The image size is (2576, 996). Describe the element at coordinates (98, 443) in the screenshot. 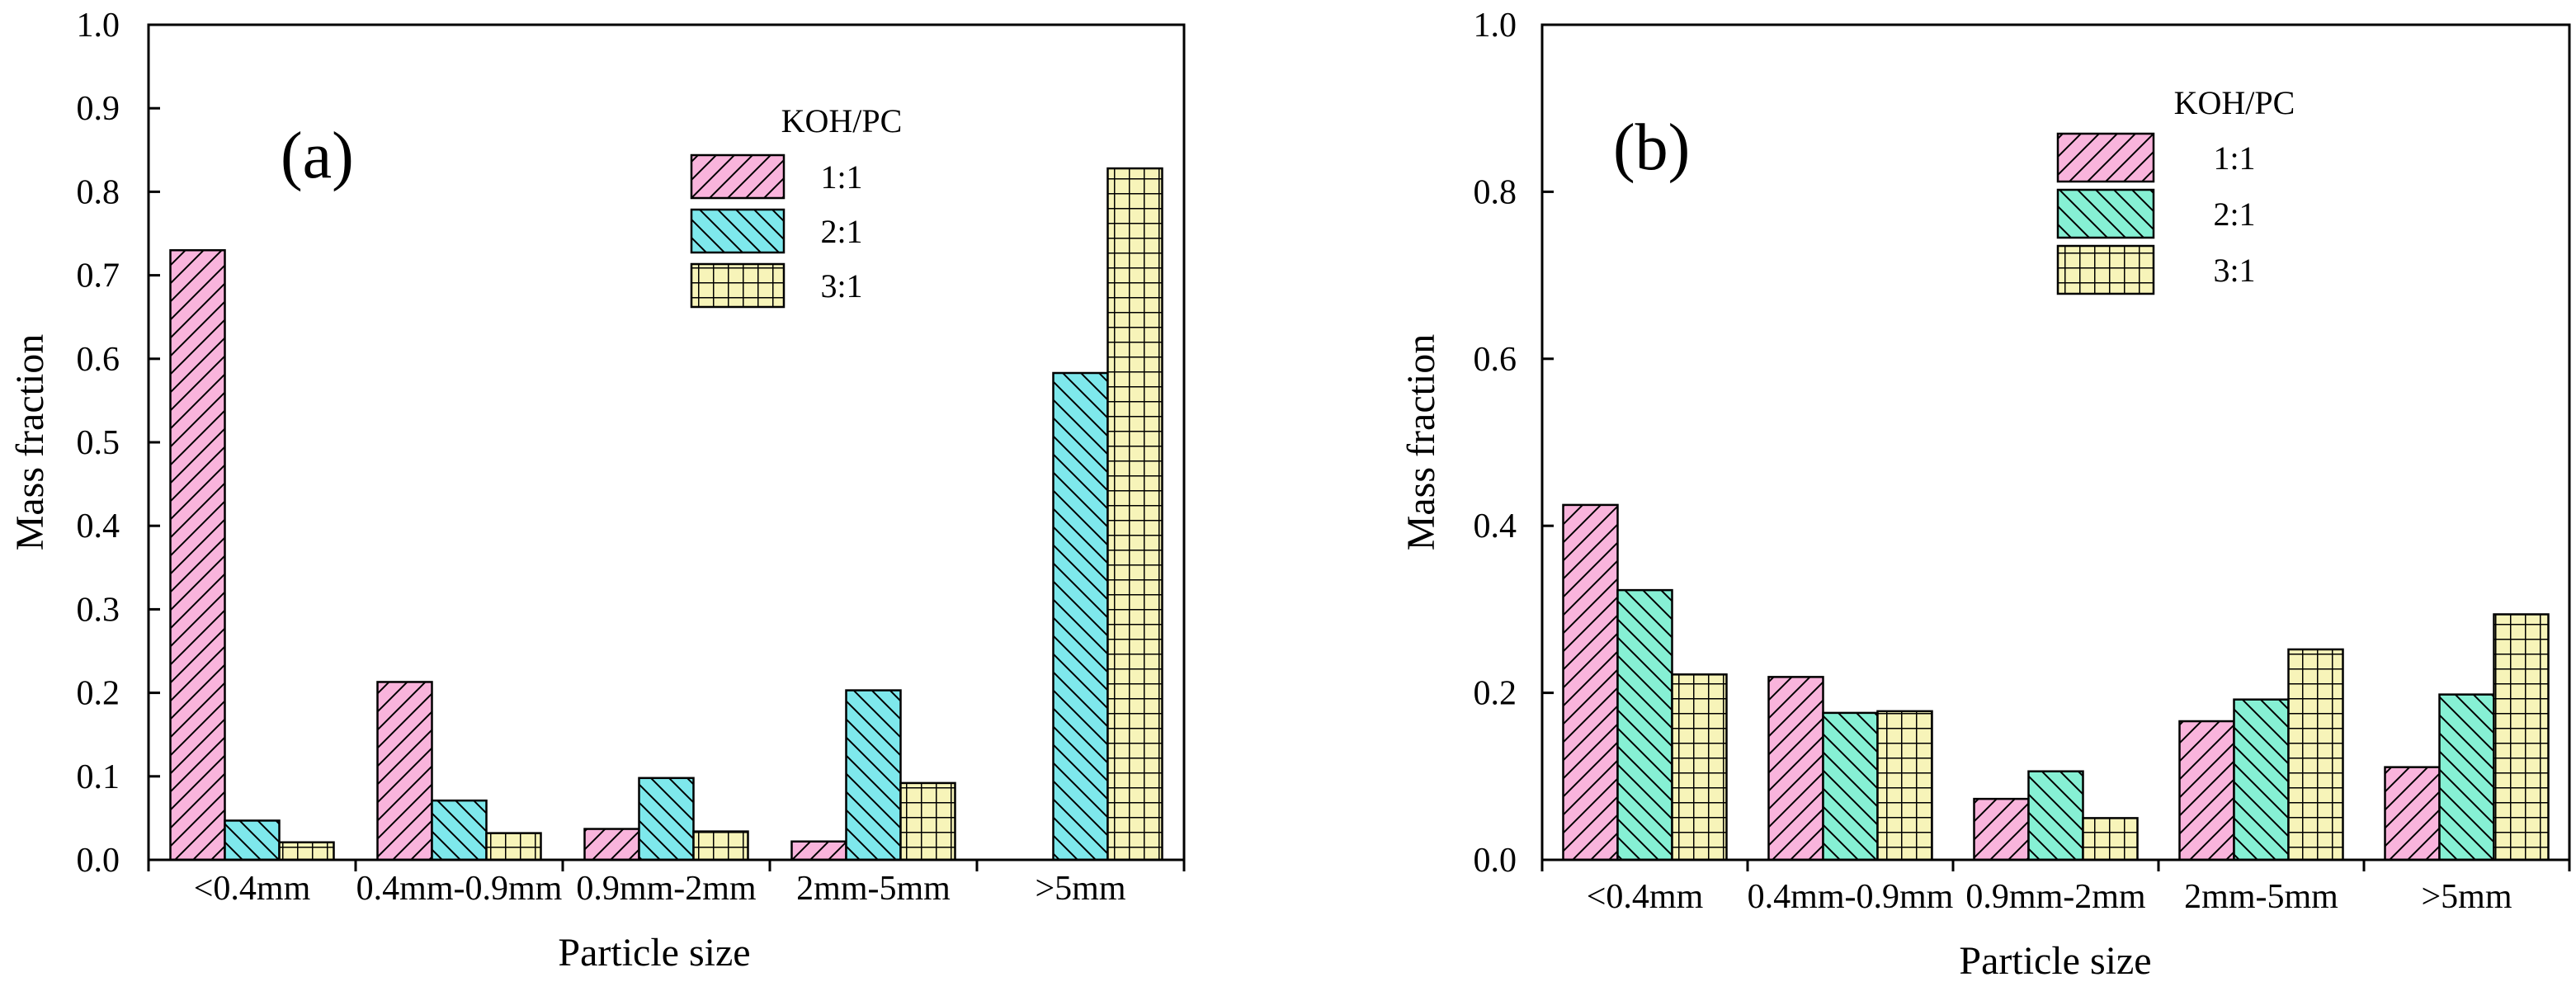

I see `y-tick-label: 0.5` at that location.